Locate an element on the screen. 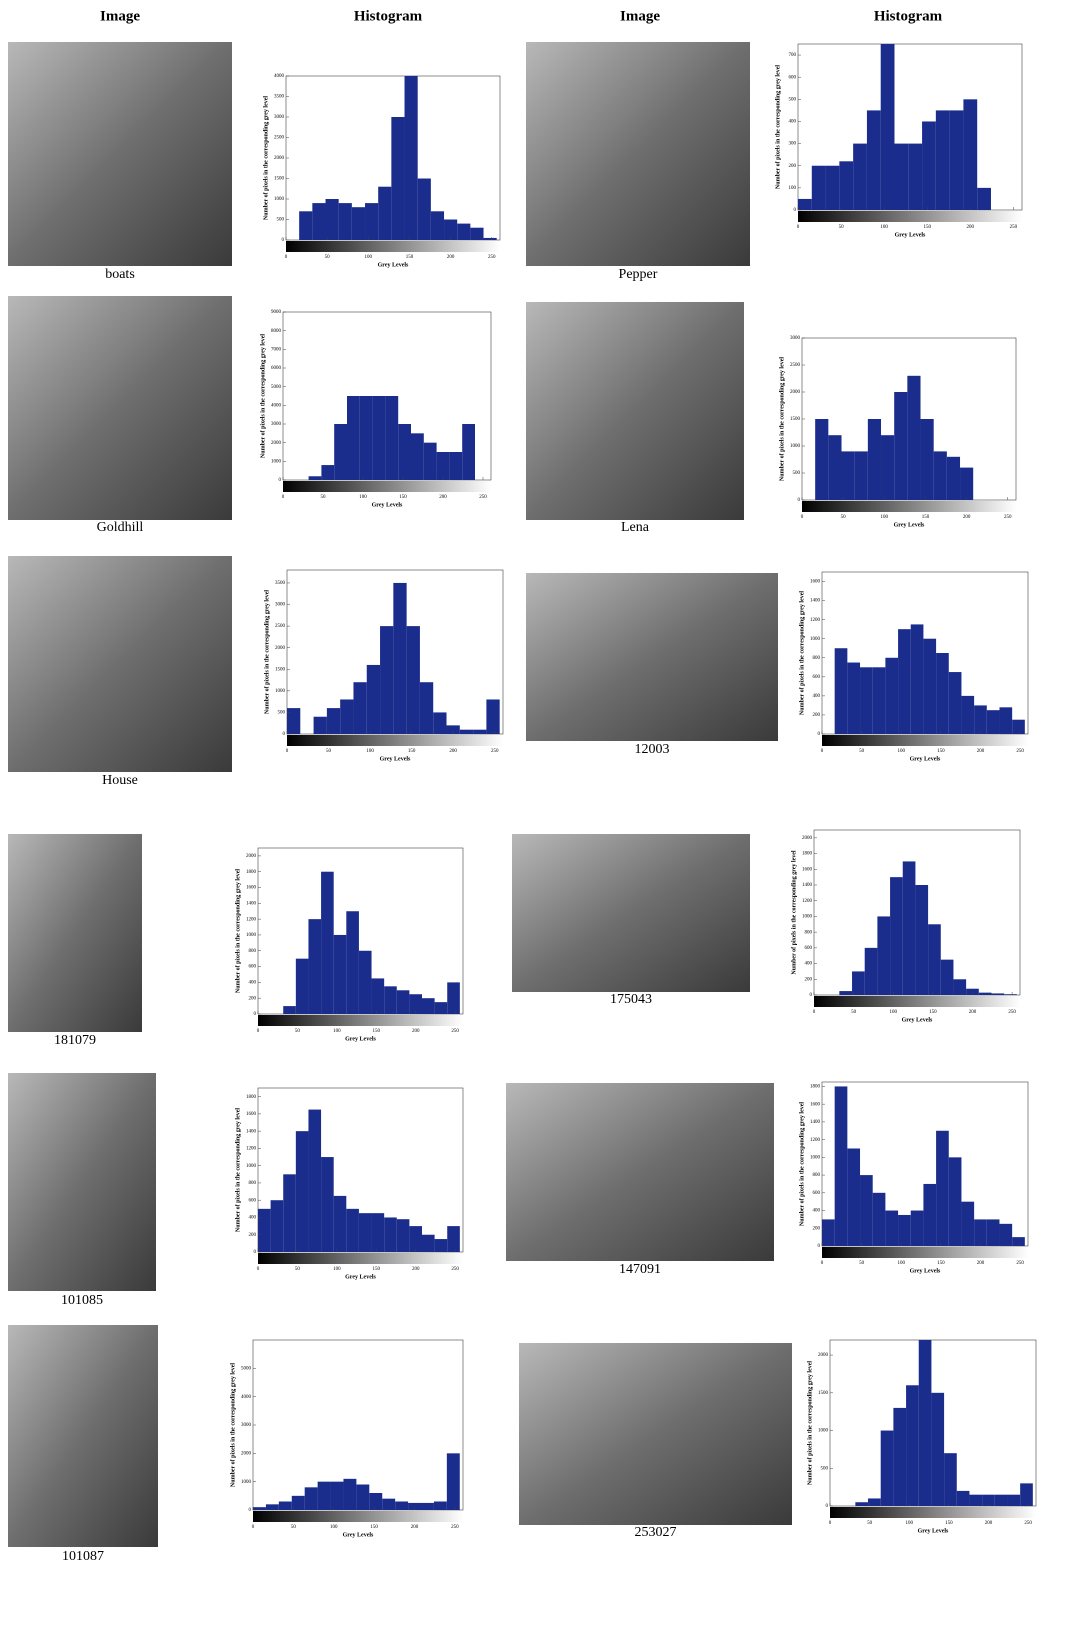 This screenshot has height=1642, width=1088. y-tick-label: 1600 is located at coordinates (251, 888).